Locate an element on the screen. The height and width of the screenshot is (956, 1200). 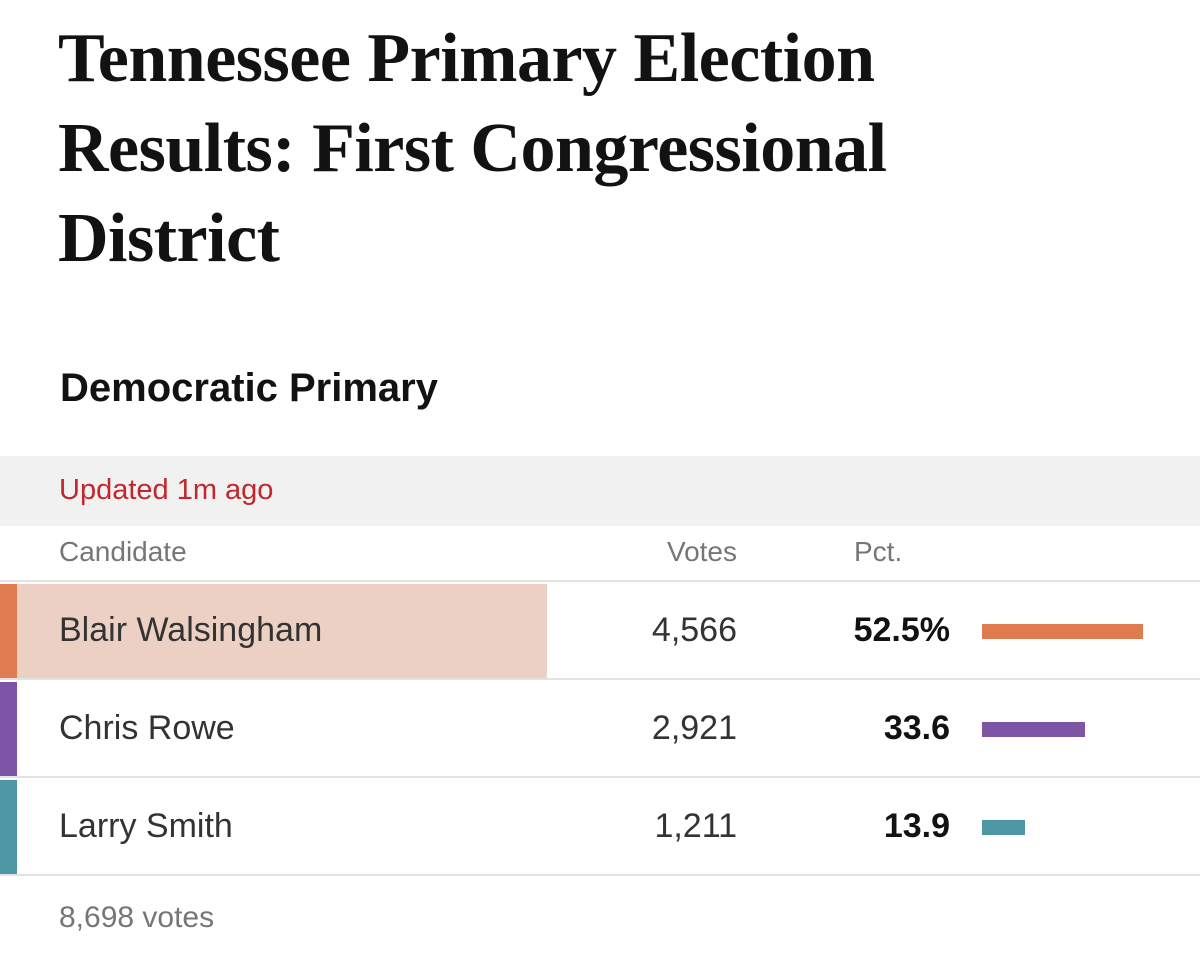
candidate-votes: 1,211 is located at coordinates (695, 826).